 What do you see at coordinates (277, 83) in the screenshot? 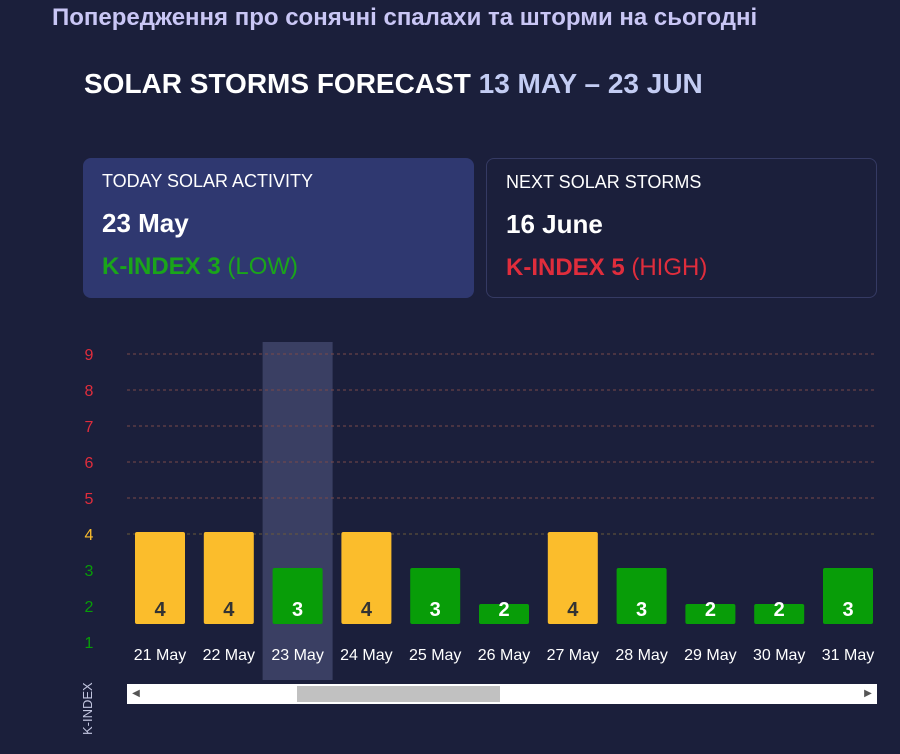
I see `forecast-title-text: SOLAR STORMS FORECAST` at bounding box center [277, 83].